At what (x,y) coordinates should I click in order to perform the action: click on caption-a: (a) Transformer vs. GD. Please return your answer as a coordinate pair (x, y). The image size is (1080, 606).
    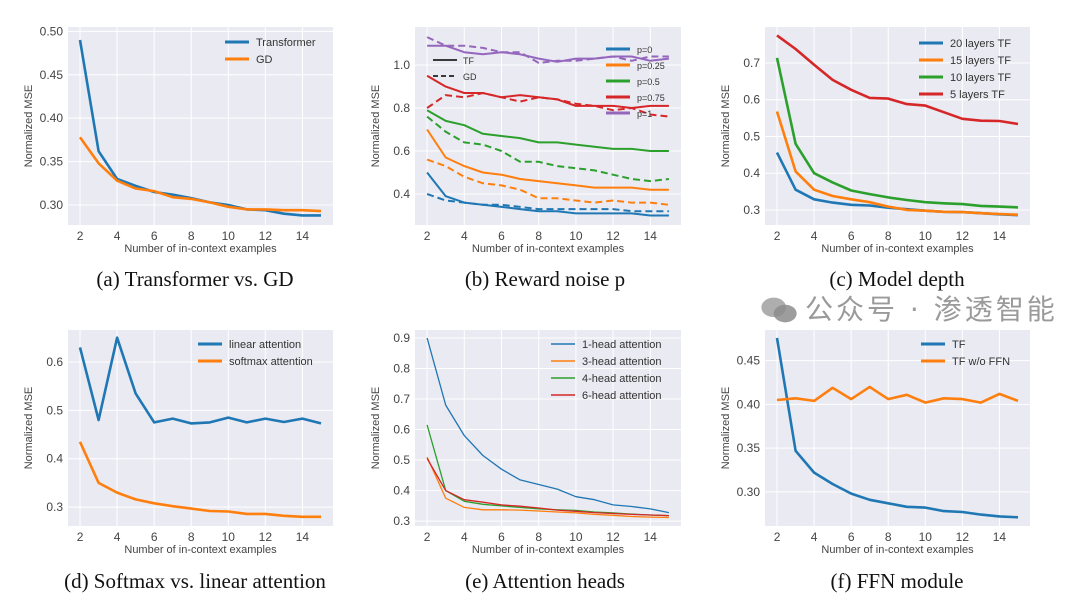
    Looking at the image, I should click on (195, 279).